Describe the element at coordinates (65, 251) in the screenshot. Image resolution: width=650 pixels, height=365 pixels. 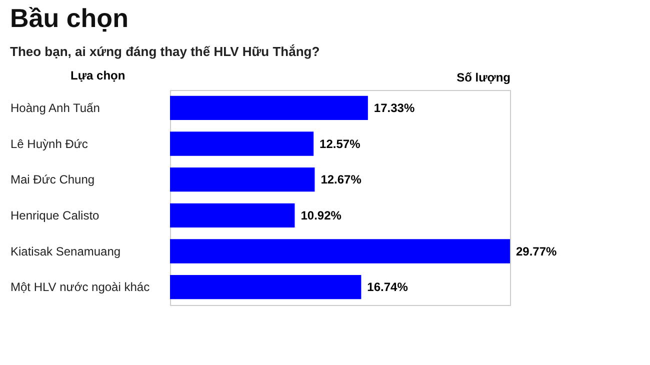
I see `y-tick-label: Kiatisak Senamuang` at that location.